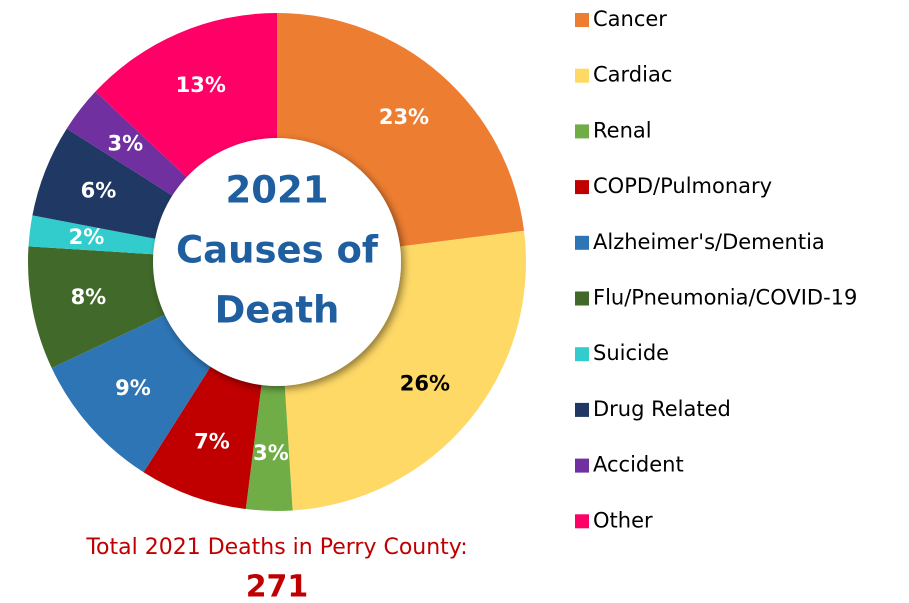 This screenshot has height=603, width=909. Describe the element at coordinates (212, 442) in the screenshot. I see `data-label: 7%` at that location.